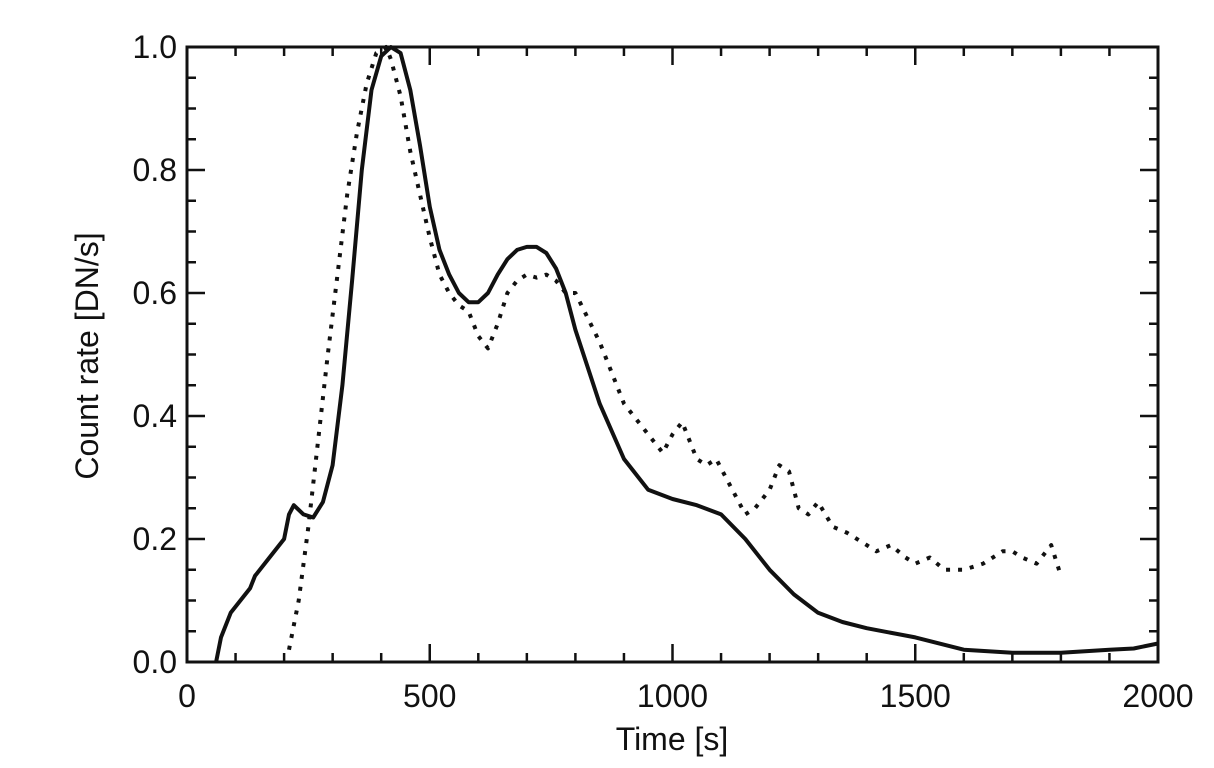  Describe the element at coordinates (915, 696) in the screenshot. I see `x-tick-label: 1500` at that location.